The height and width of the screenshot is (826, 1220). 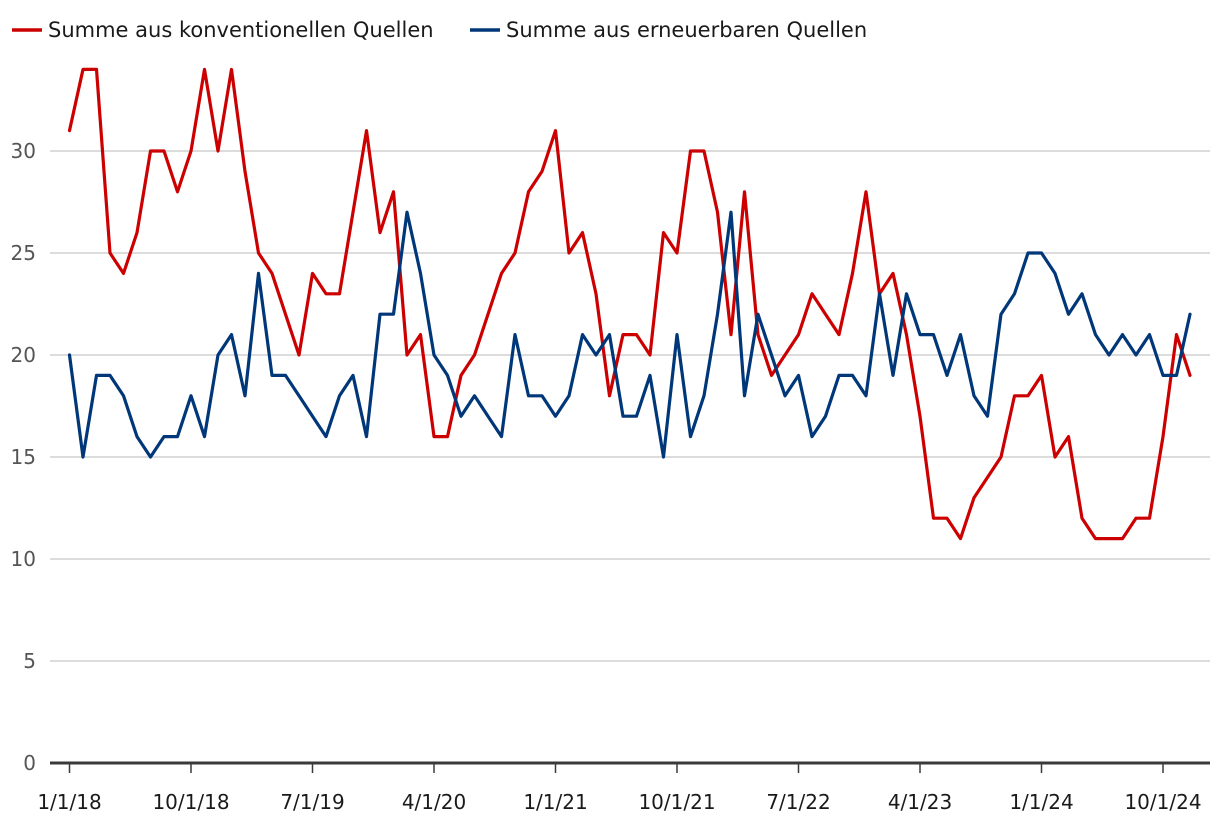 What do you see at coordinates (23, 151) in the screenshot?
I see `y-tick-label: 30` at bounding box center [23, 151].